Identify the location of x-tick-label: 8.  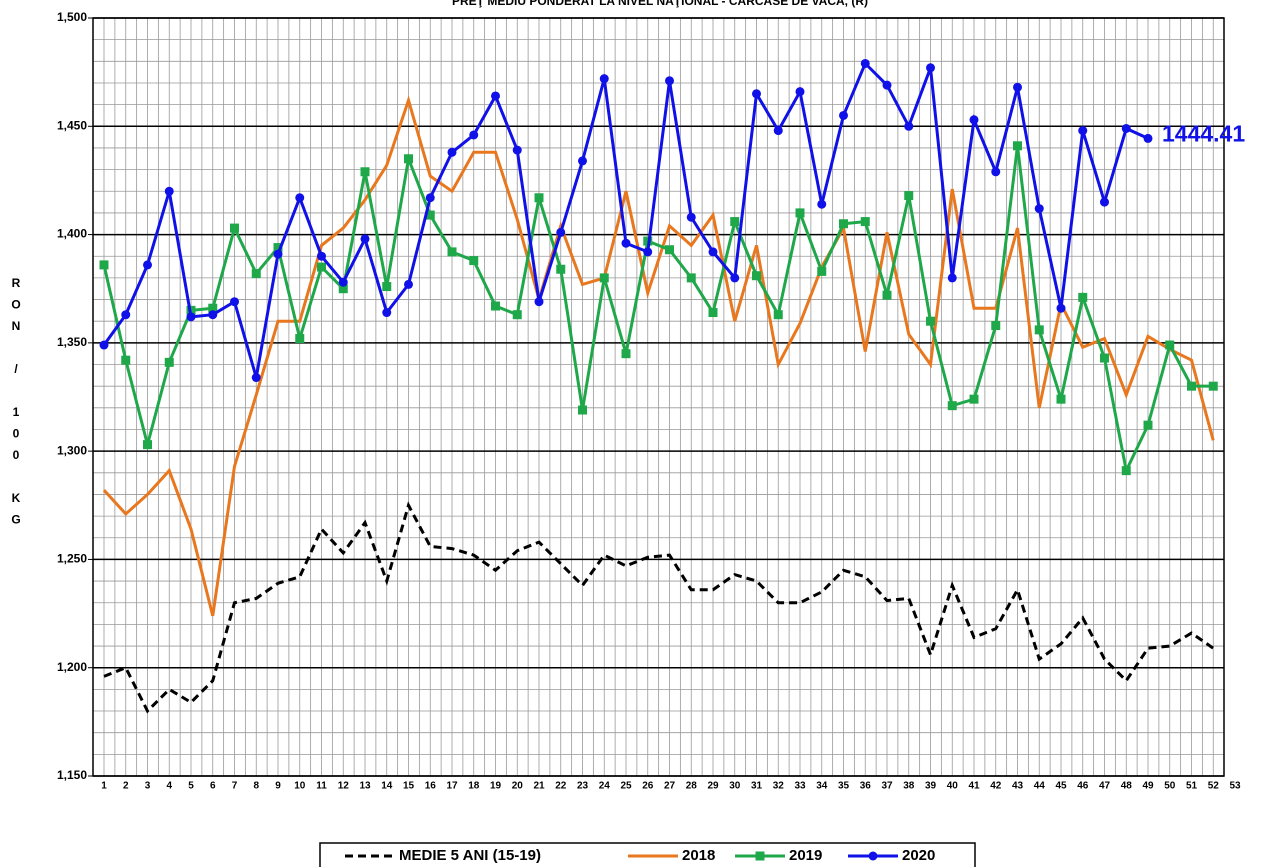
(256, 786).